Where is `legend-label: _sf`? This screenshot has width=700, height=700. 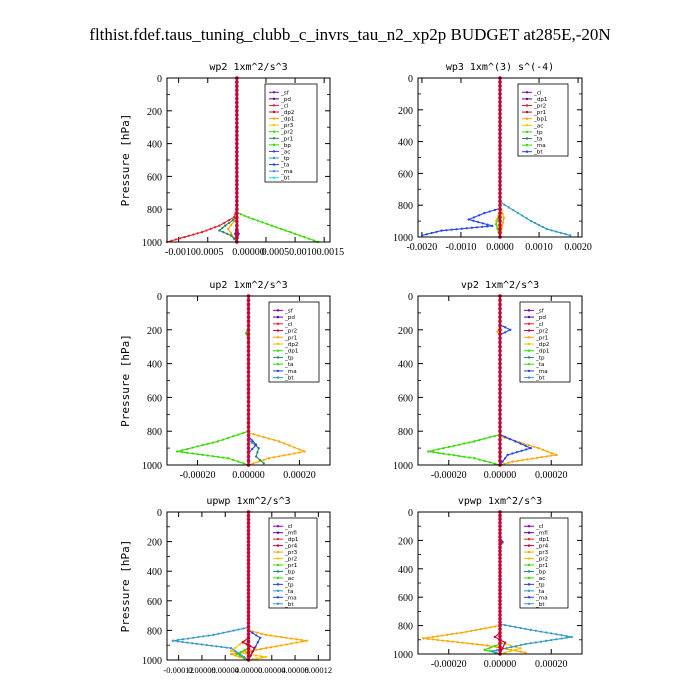
legend-label: _sf is located at coordinates (289, 311).